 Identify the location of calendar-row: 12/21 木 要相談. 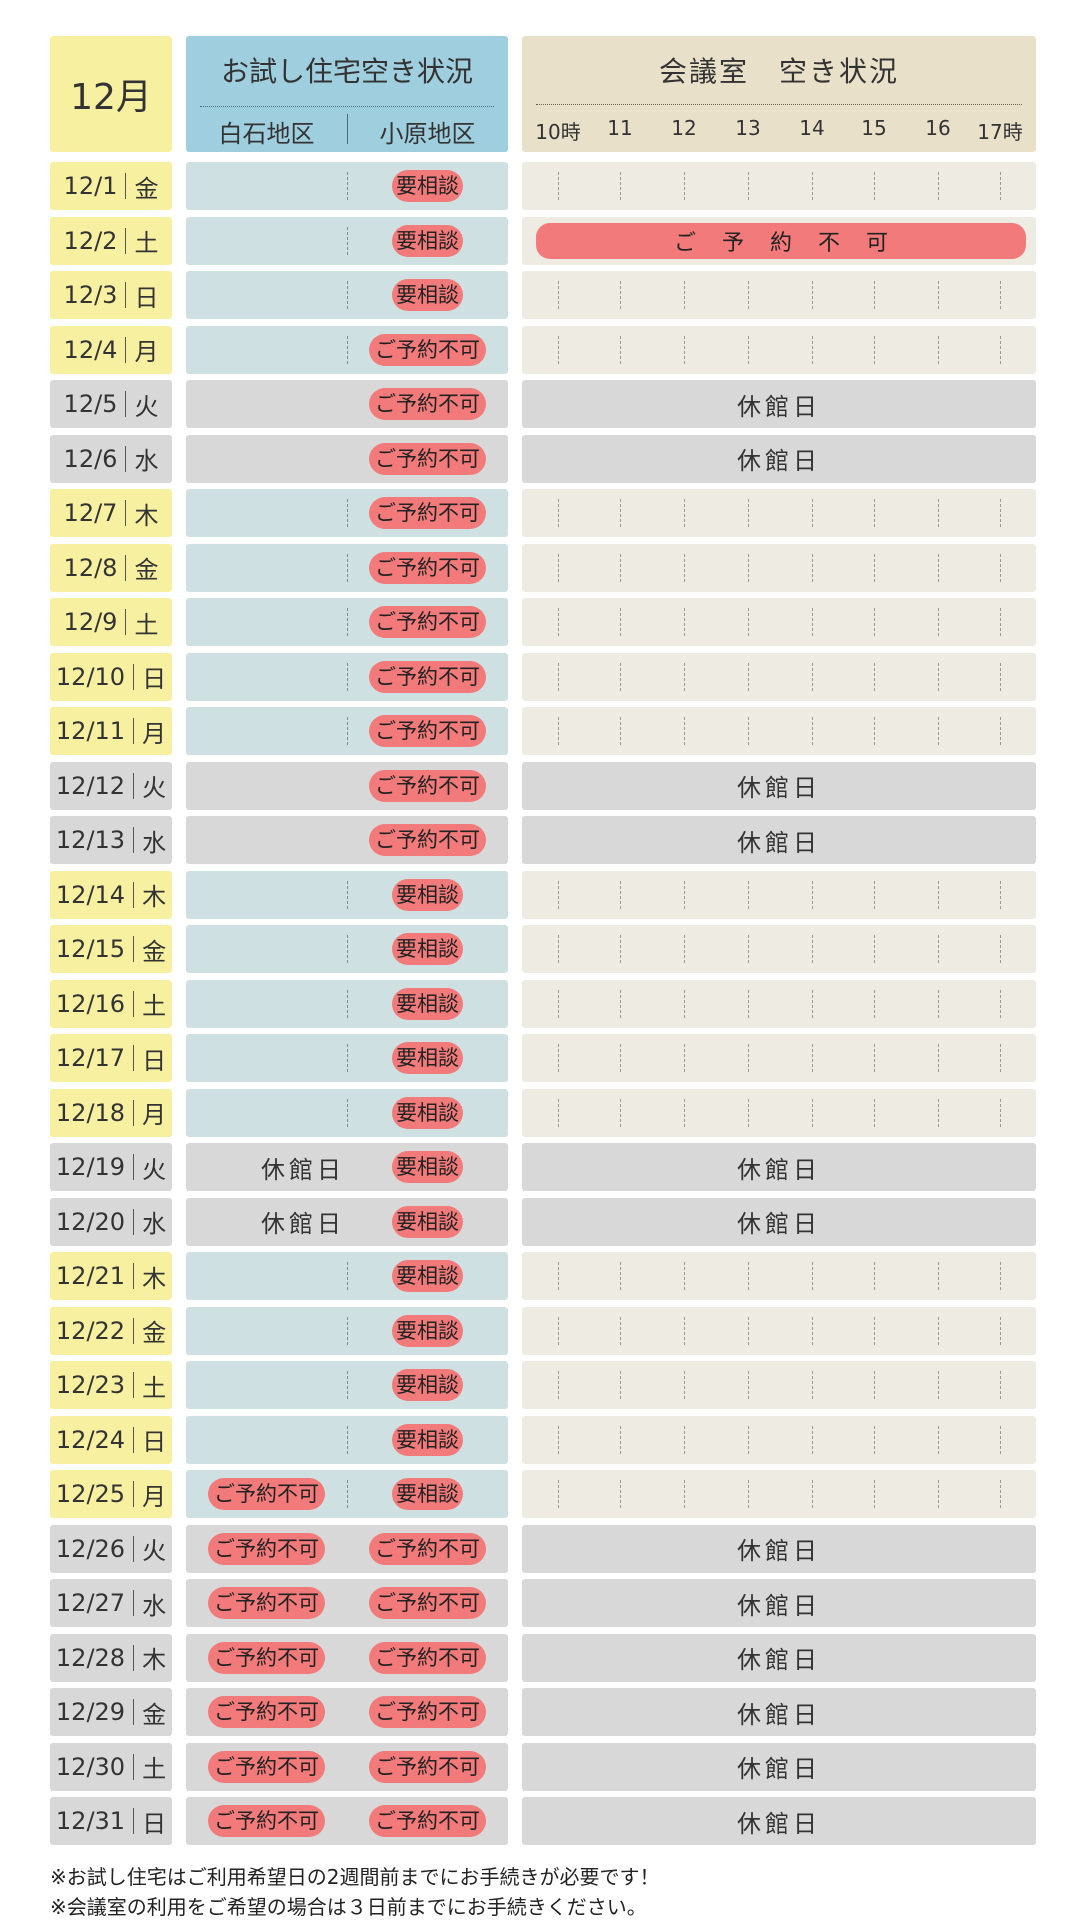
(540, 1276).